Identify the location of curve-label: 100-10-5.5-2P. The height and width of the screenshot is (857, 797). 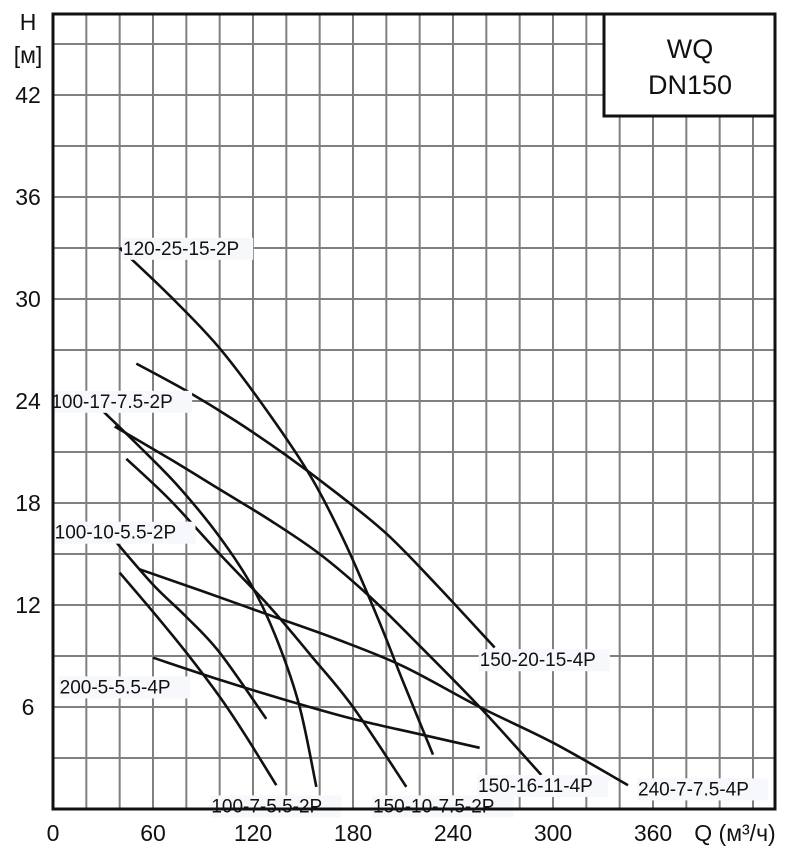
(115, 533).